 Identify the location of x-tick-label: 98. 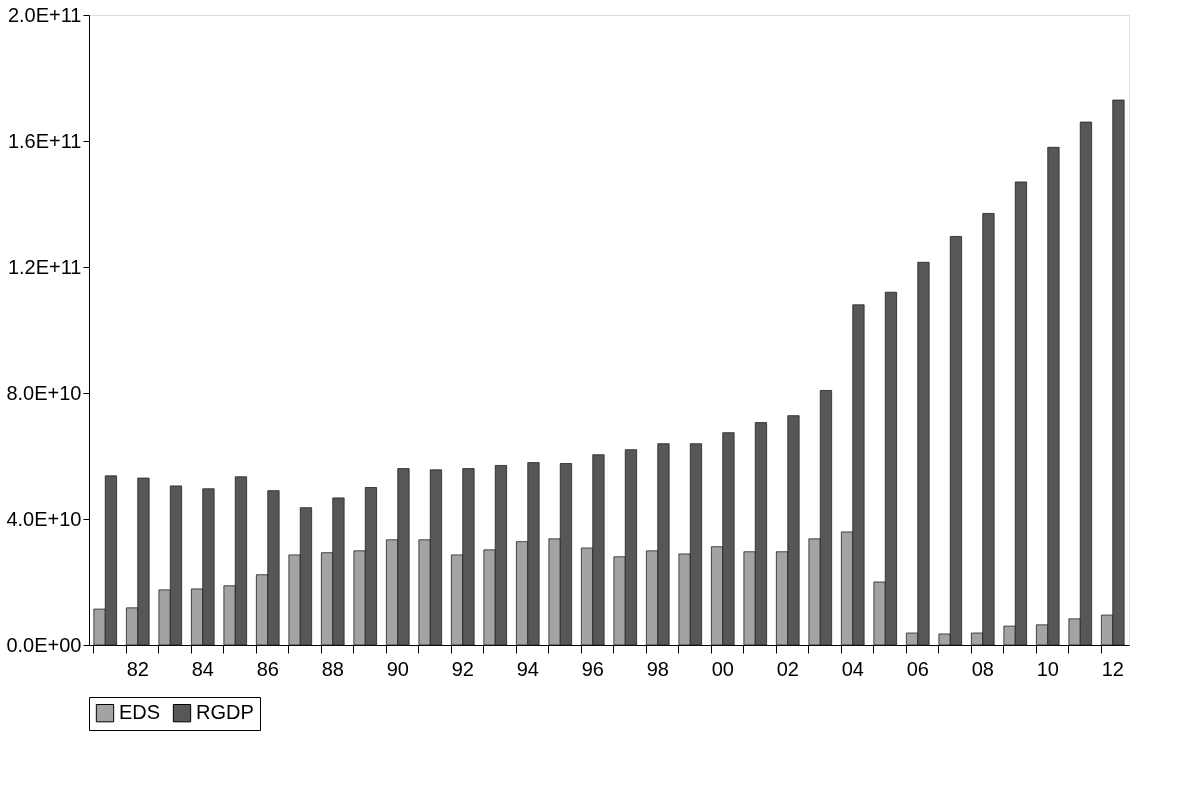
(657, 668).